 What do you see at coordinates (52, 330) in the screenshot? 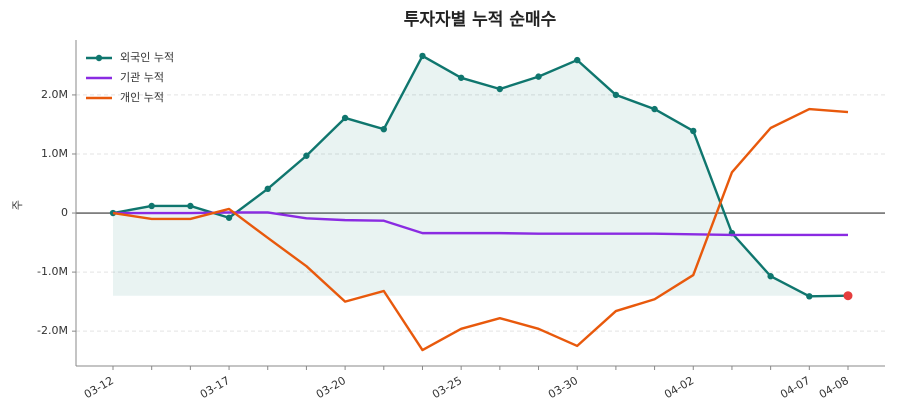
I see `y-tick-label: -2.0M` at bounding box center [52, 330].